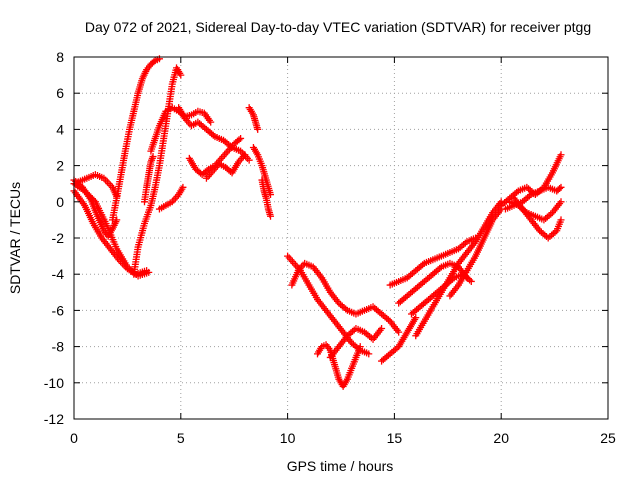  Describe the element at coordinates (60, 93) in the screenshot. I see `y-tick-label: 6` at that location.